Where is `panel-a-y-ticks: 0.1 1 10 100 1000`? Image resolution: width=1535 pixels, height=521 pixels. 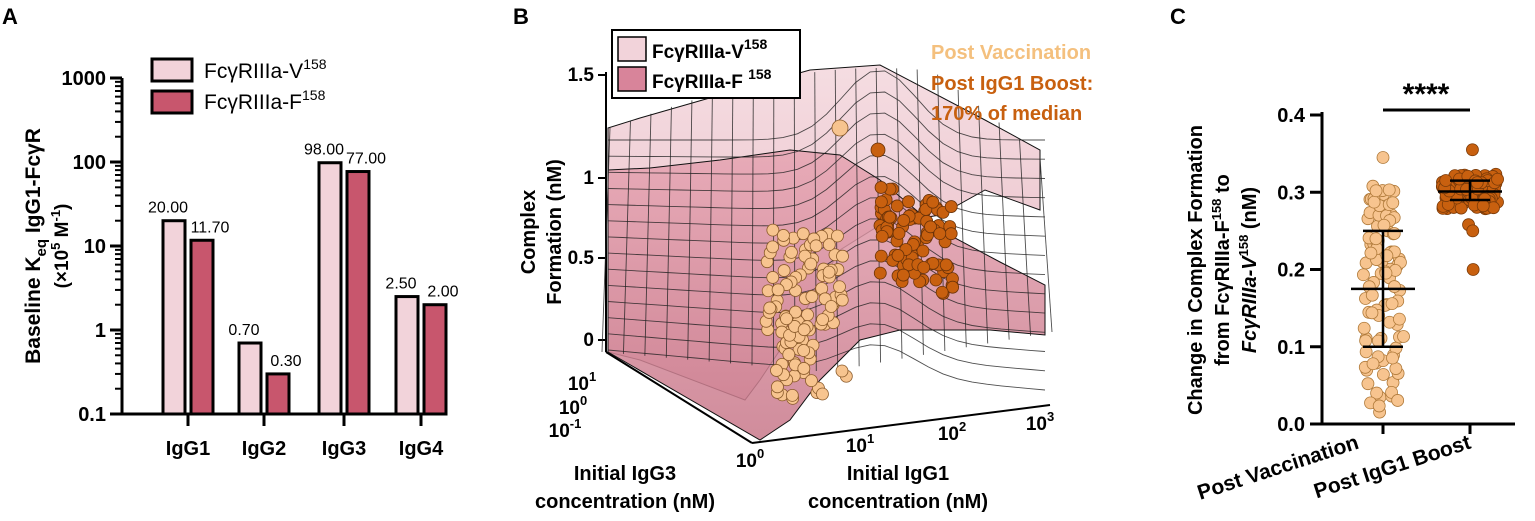 panel-a-y-ticks: 0.1 1 10 100 1000 is located at coordinates (92, 247).